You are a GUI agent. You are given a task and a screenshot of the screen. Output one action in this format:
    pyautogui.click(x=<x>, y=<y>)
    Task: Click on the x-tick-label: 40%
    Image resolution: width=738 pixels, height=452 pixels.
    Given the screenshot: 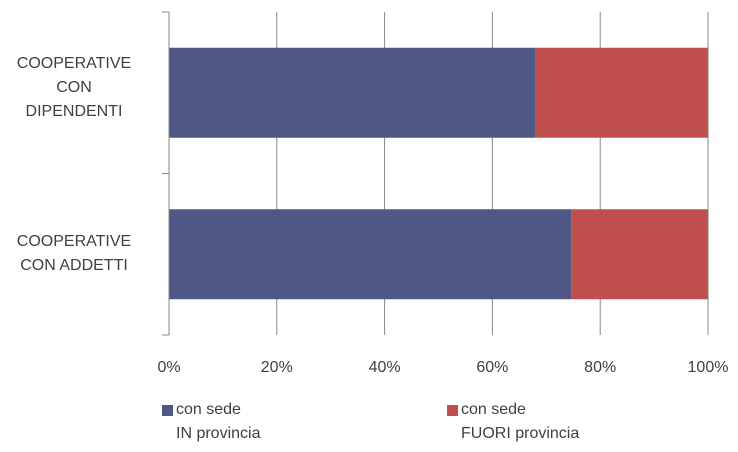 What is the action you would take?
    pyautogui.click(x=385, y=367)
    